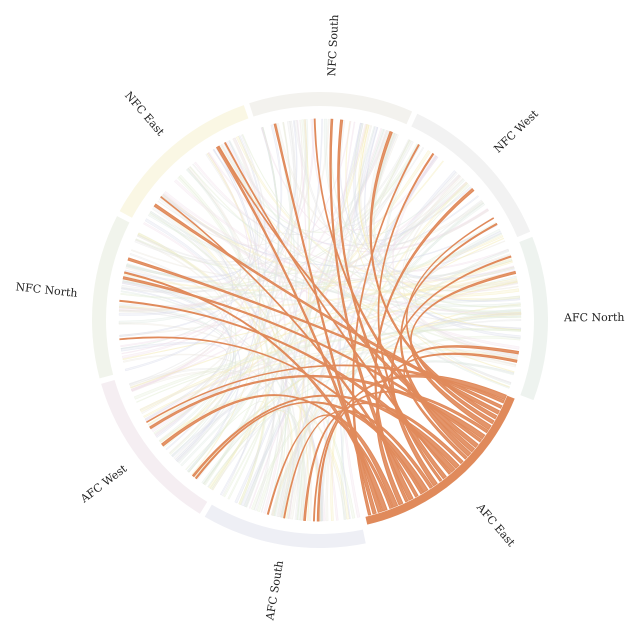  I want to click on group-label-afc-west: AFC West, so click(103, 484).